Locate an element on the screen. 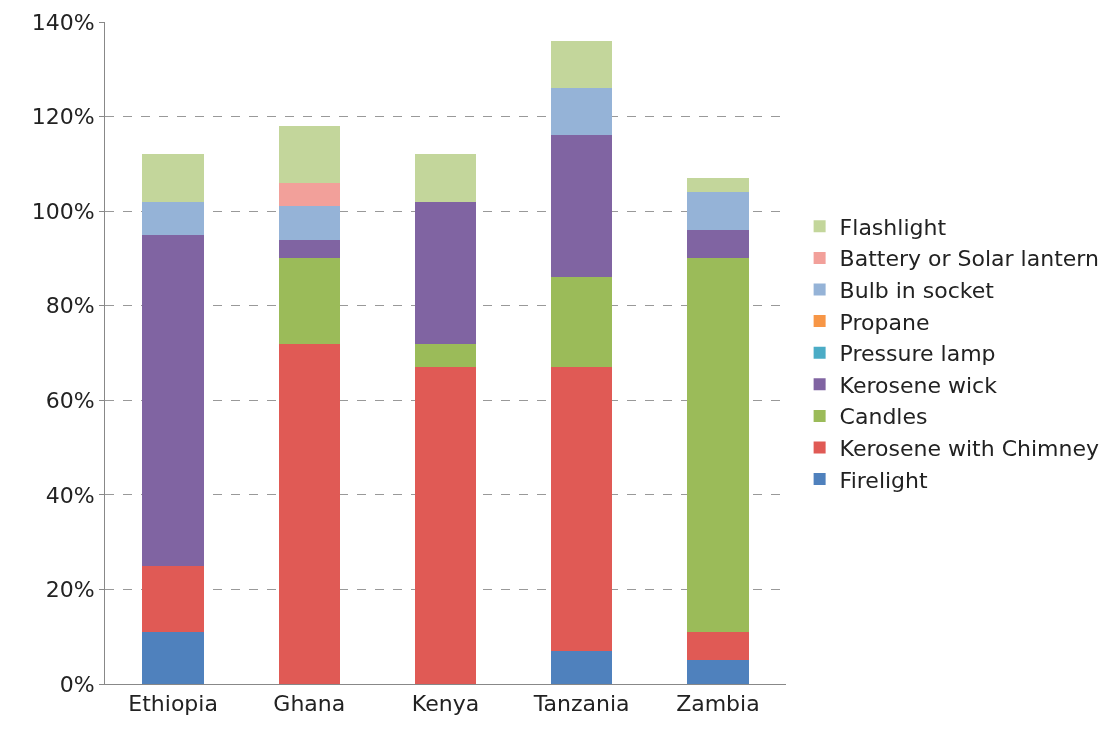  legend-label: Kerosene with Chimney is located at coordinates (969, 449).